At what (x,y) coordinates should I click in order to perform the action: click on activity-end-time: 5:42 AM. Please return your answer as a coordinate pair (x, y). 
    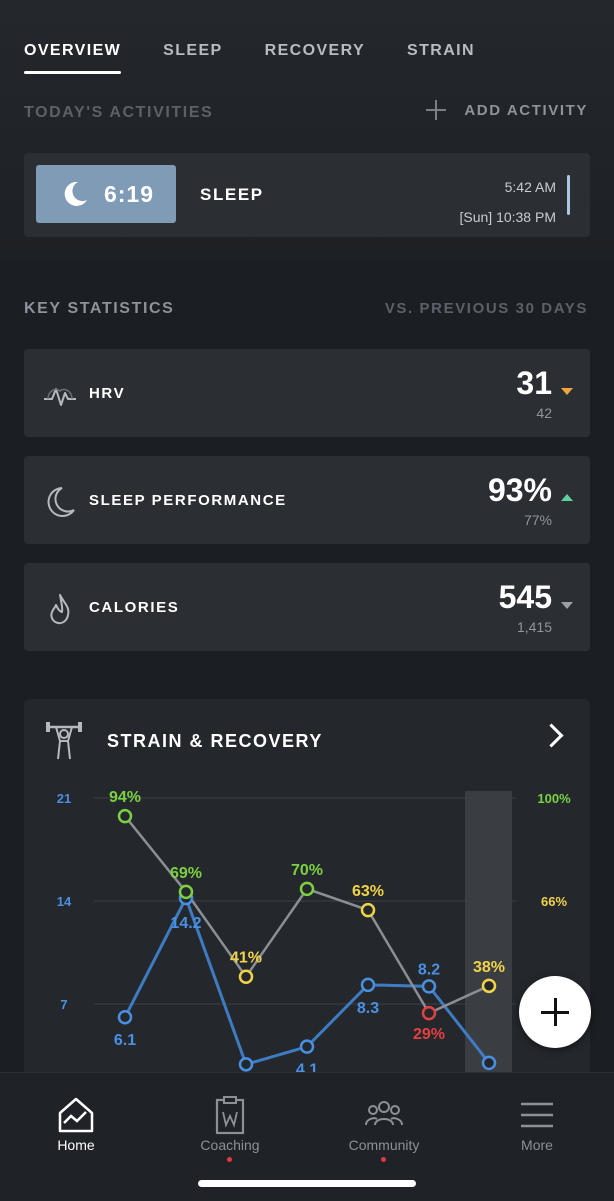
    Looking at the image, I should click on (530, 187).